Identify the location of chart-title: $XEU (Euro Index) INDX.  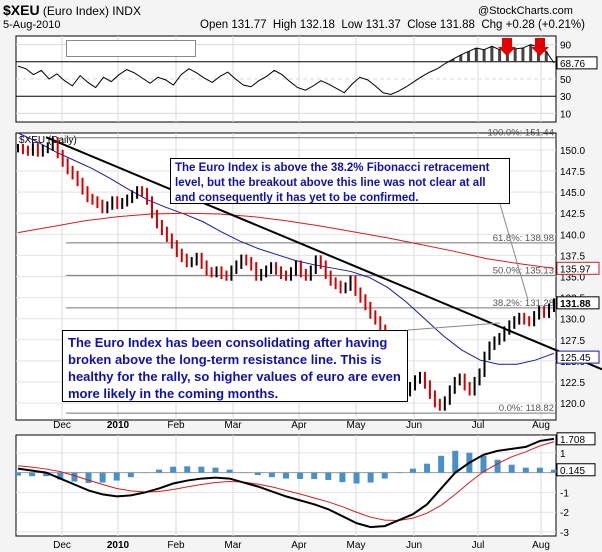
(72, 10).